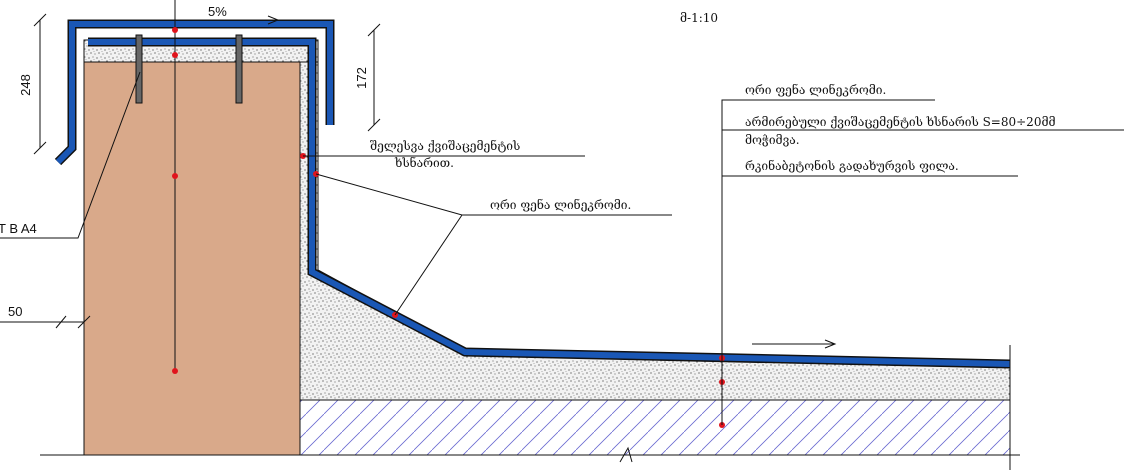  What do you see at coordinates (15, 311) in the screenshot?
I see `dimension-label: 50` at bounding box center [15, 311].